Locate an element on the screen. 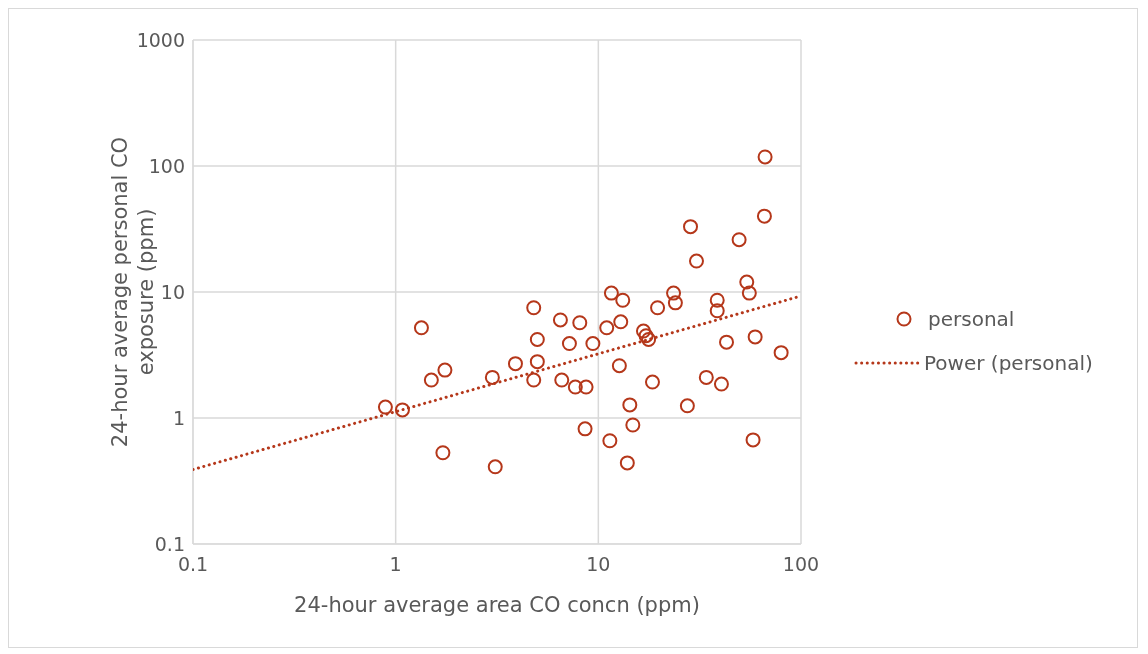 This screenshot has width=1148, height=654. x-tick-label: 1 is located at coordinates (395, 564).